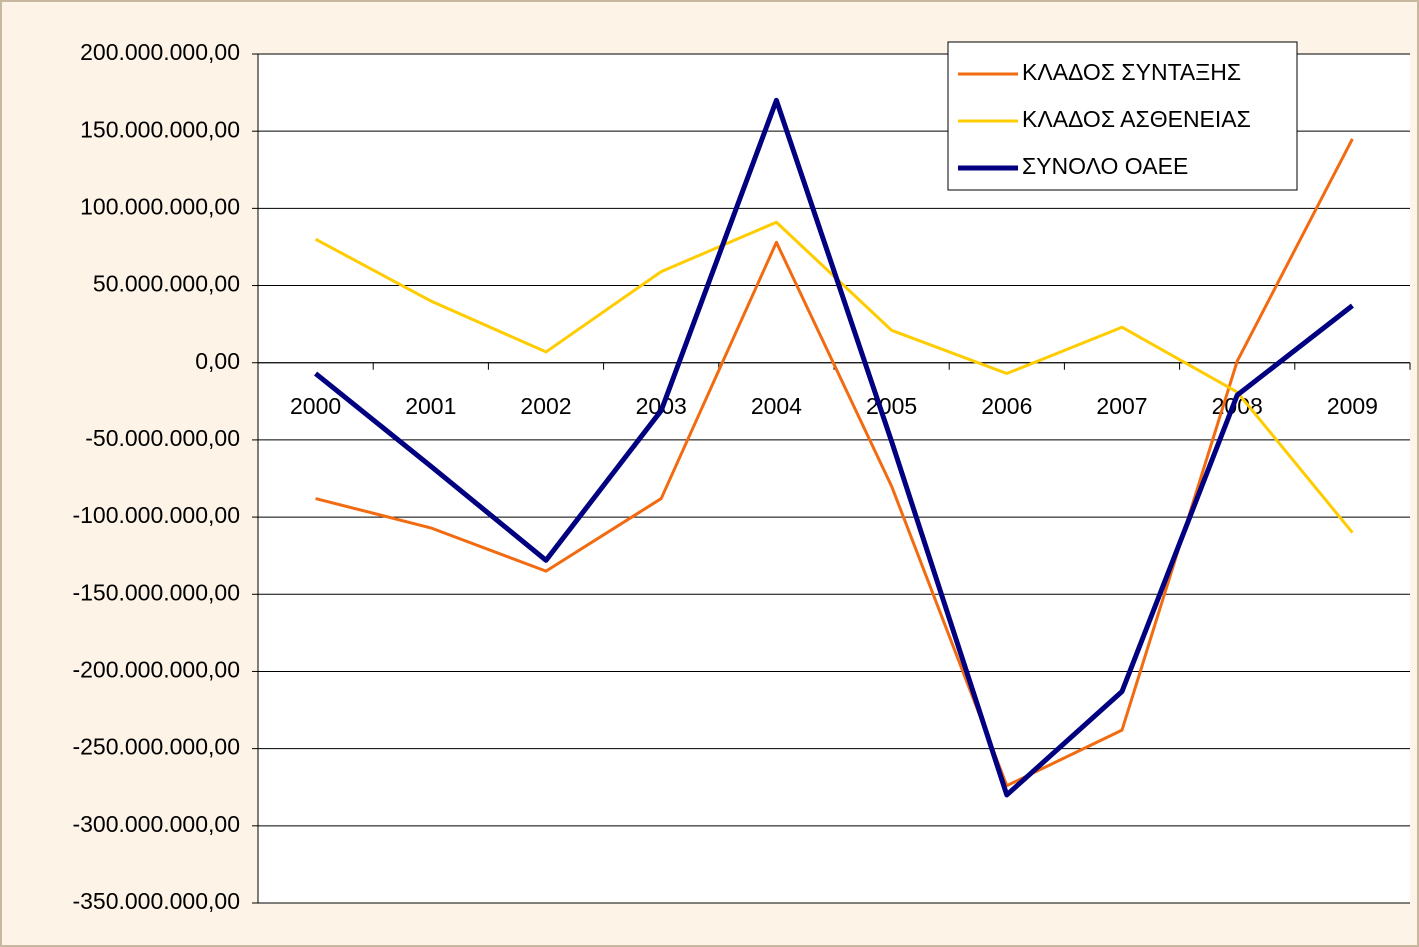  I want to click on x-tick-label: 2001, so click(430, 406).